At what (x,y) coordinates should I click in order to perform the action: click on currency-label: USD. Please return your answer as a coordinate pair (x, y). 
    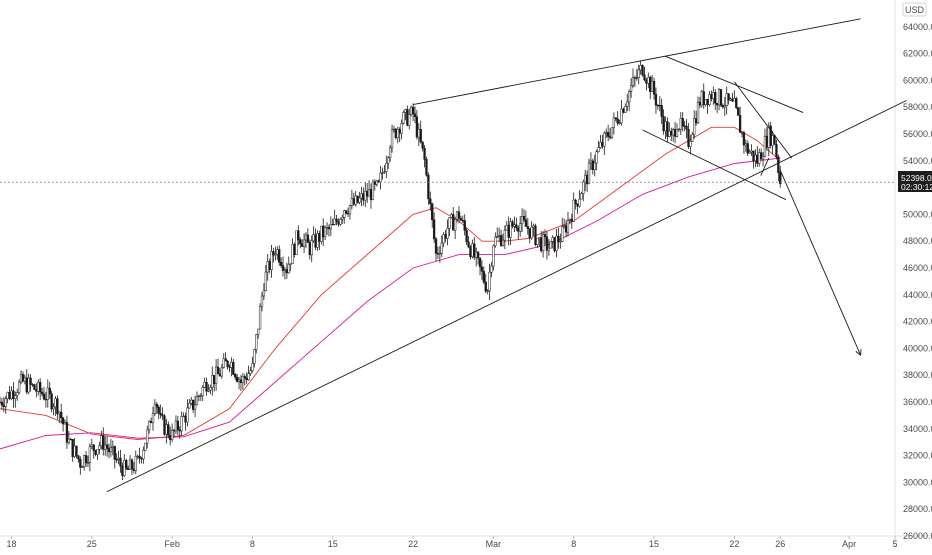
    Looking at the image, I should click on (915, 10).